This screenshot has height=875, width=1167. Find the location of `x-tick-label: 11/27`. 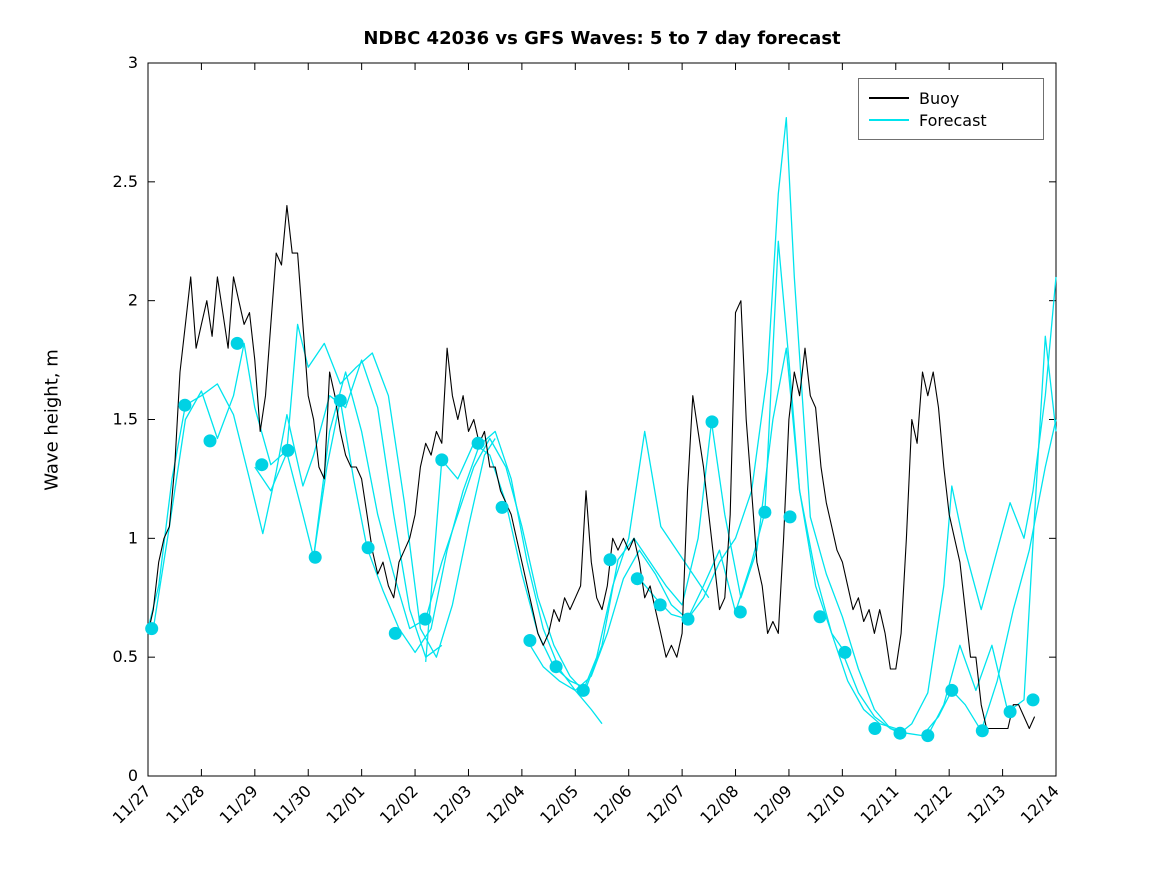

x-tick-label: 11/27 is located at coordinates (132, 804).